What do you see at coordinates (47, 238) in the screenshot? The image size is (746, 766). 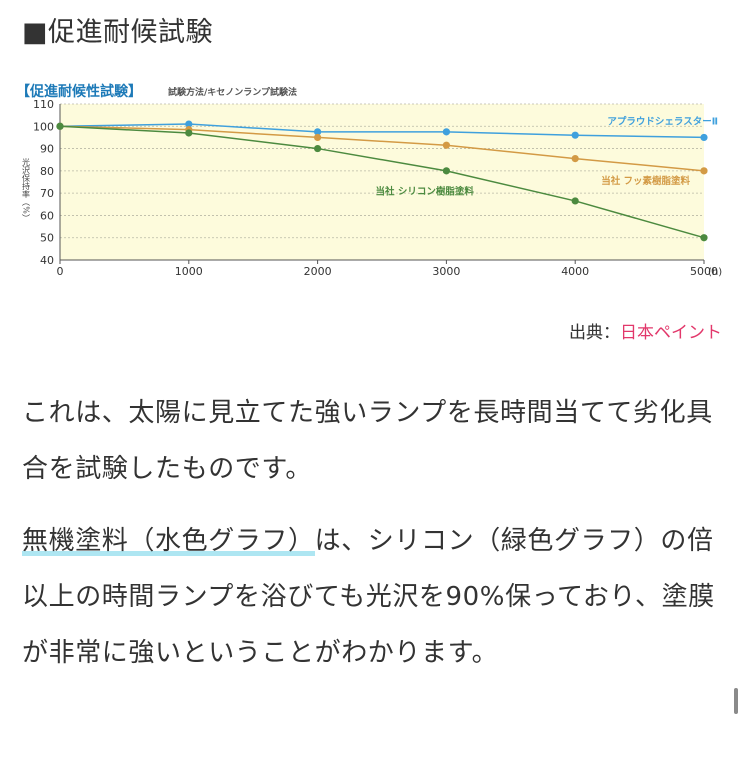 I see `y-tick-label: 50` at bounding box center [47, 238].